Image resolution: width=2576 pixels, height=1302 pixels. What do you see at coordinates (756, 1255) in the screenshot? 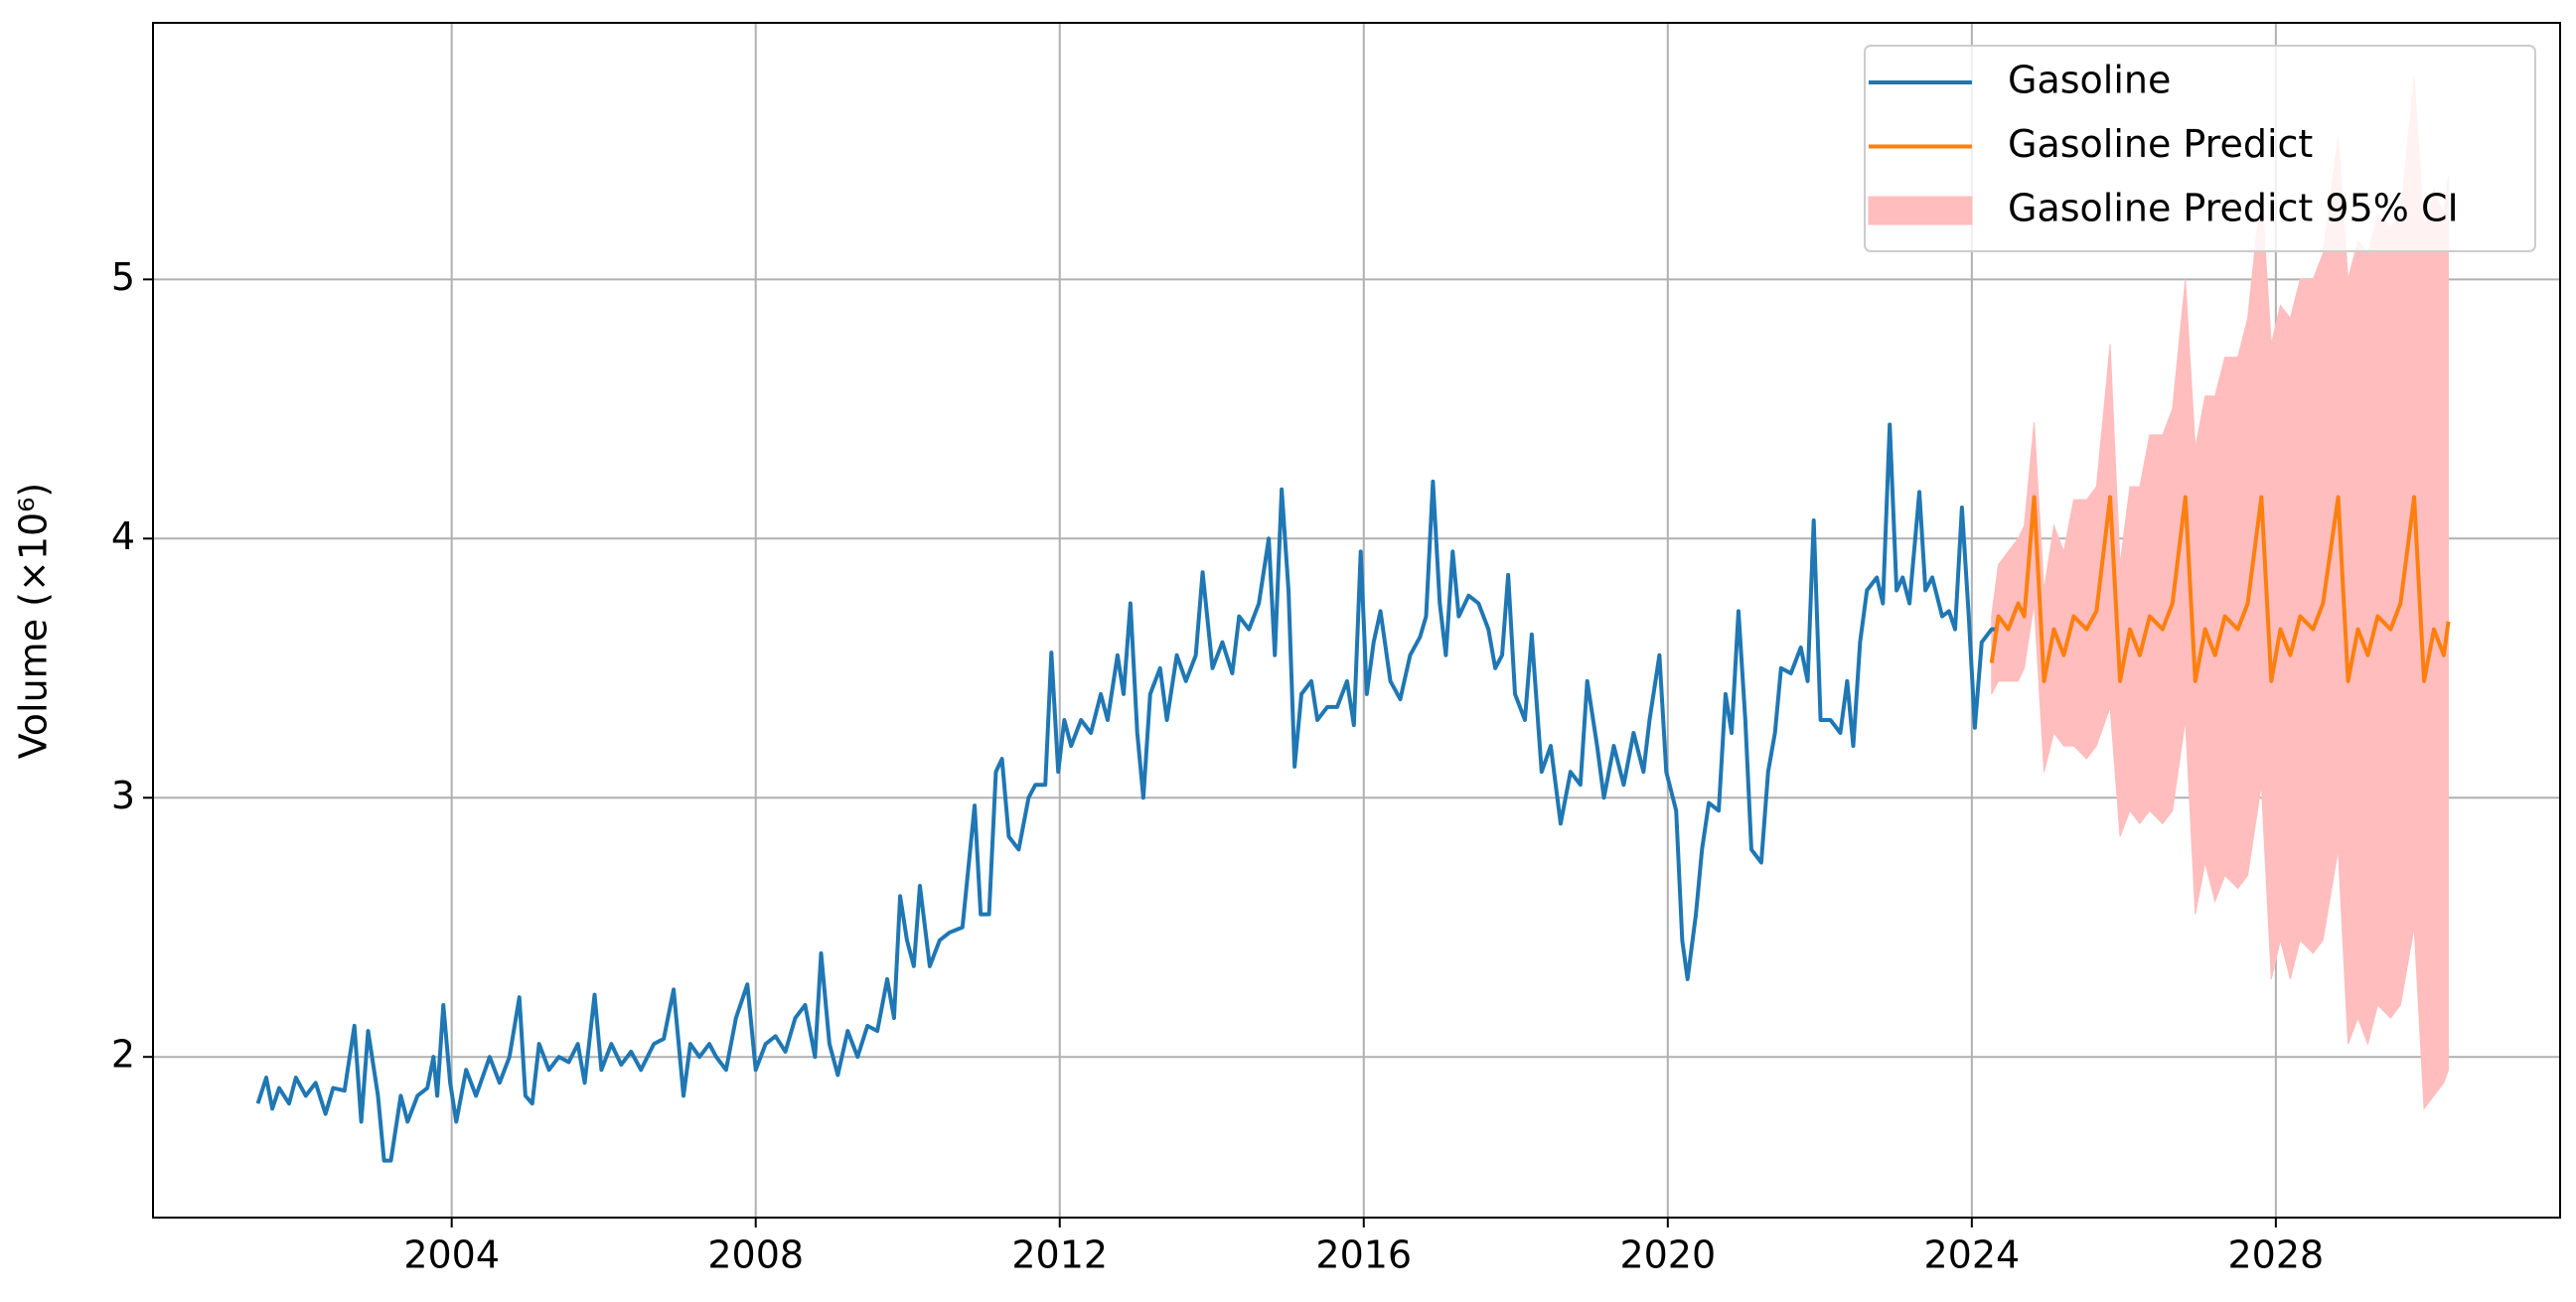
I see `x-tick-label: 2008` at bounding box center [756, 1255].